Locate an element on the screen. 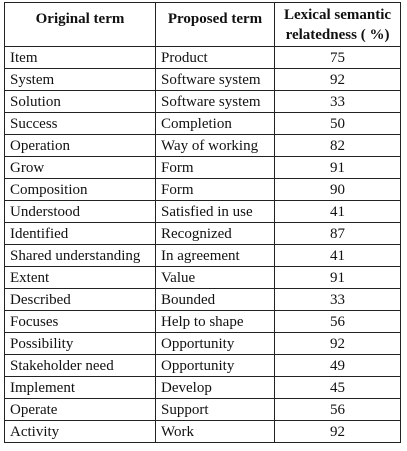 The image size is (407, 451). table-row: Composition Form 90 is located at coordinates (202, 189).